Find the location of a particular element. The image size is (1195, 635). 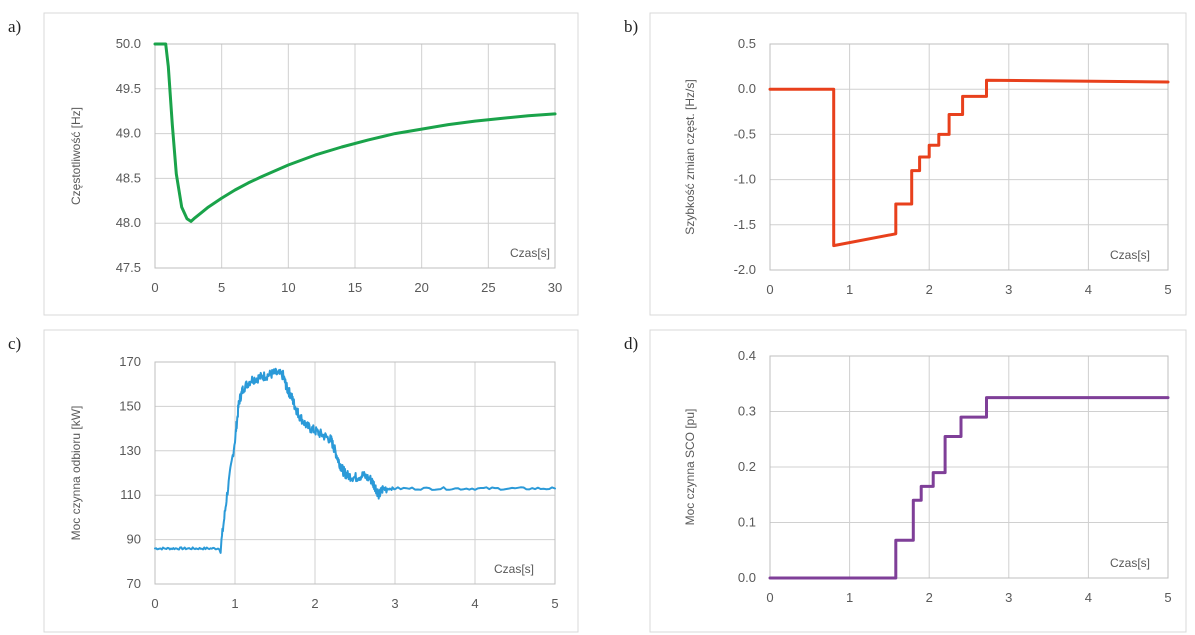

y-axis-label: Szybkość zmian częst. [Hz/s] is located at coordinates (690, 156).